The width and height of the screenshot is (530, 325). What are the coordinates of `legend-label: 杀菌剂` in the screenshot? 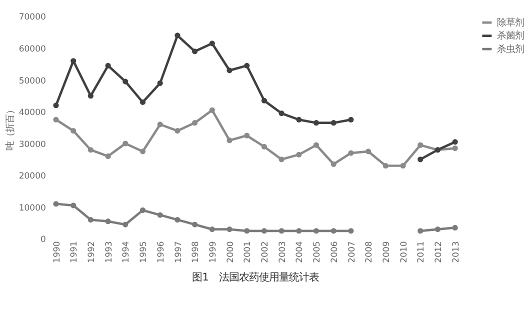 It's located at (510, 36).